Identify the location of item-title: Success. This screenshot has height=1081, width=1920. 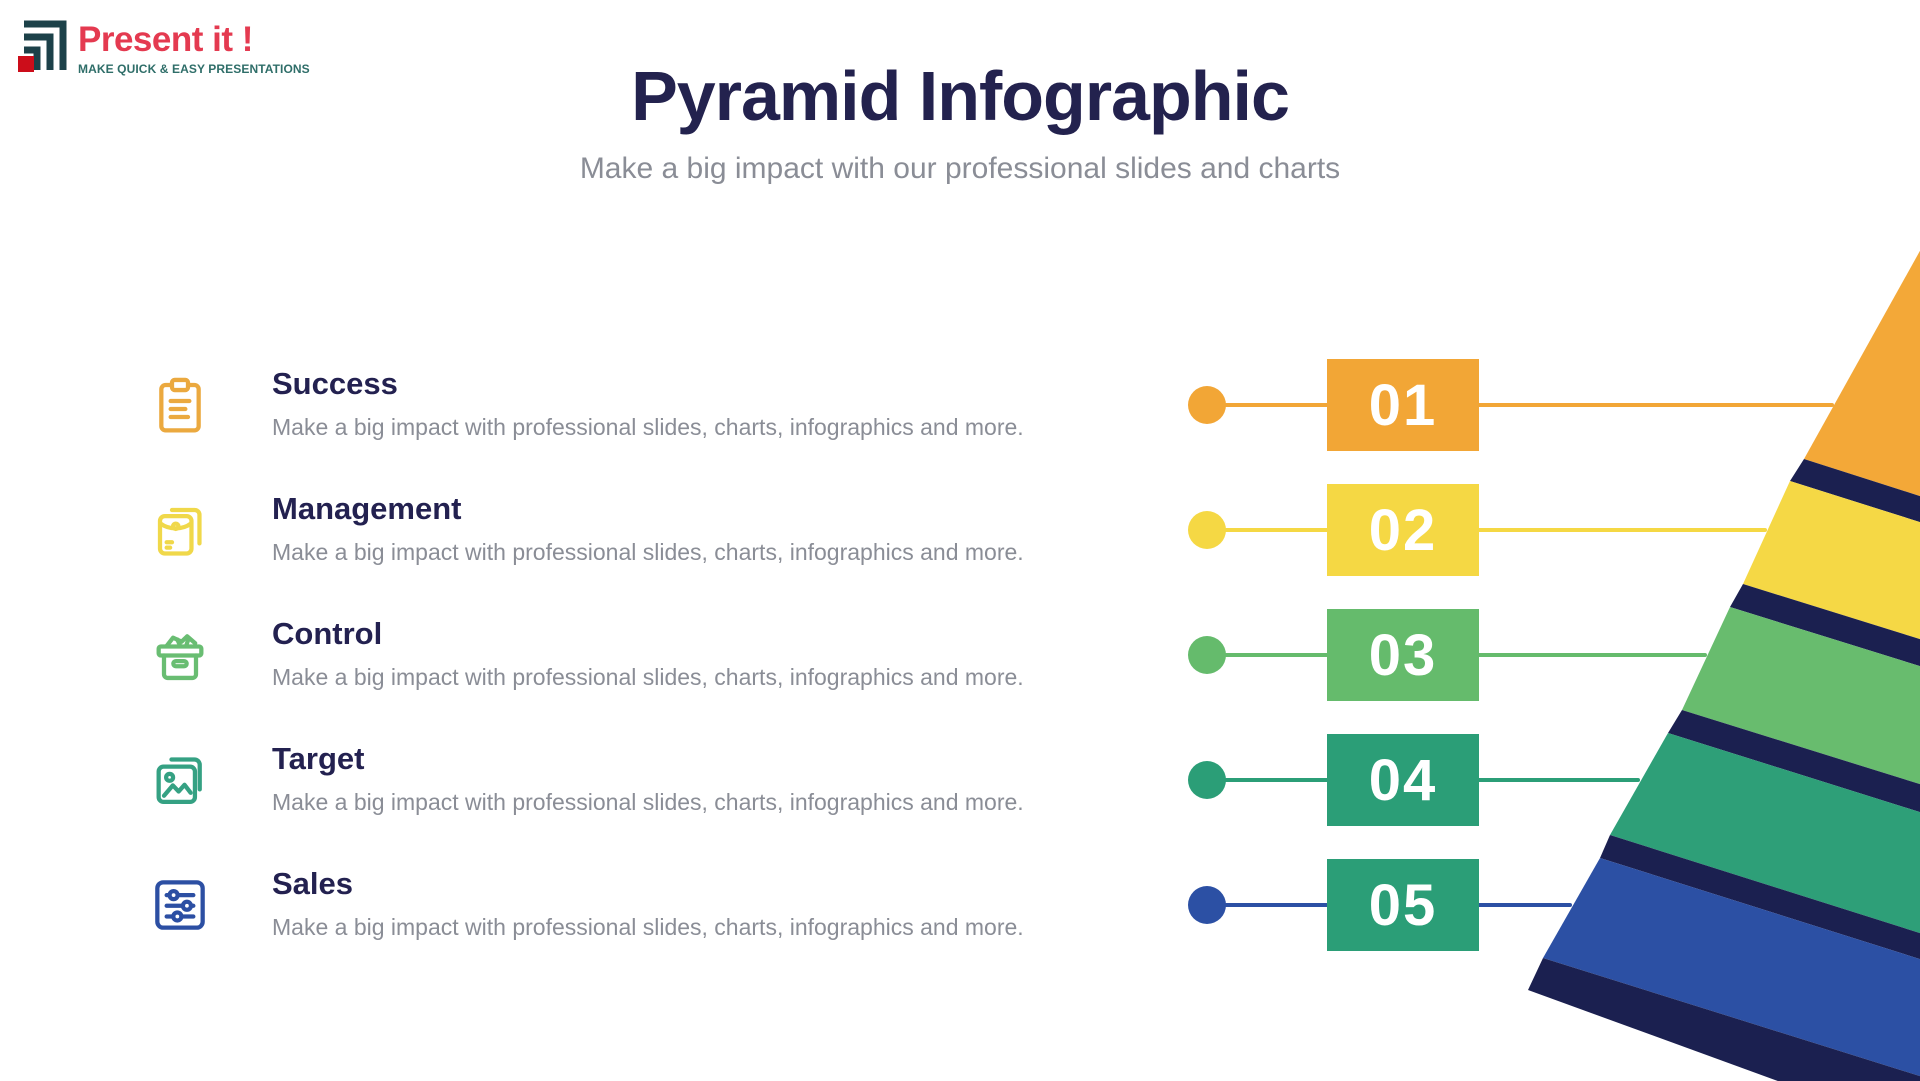
(335, 383).